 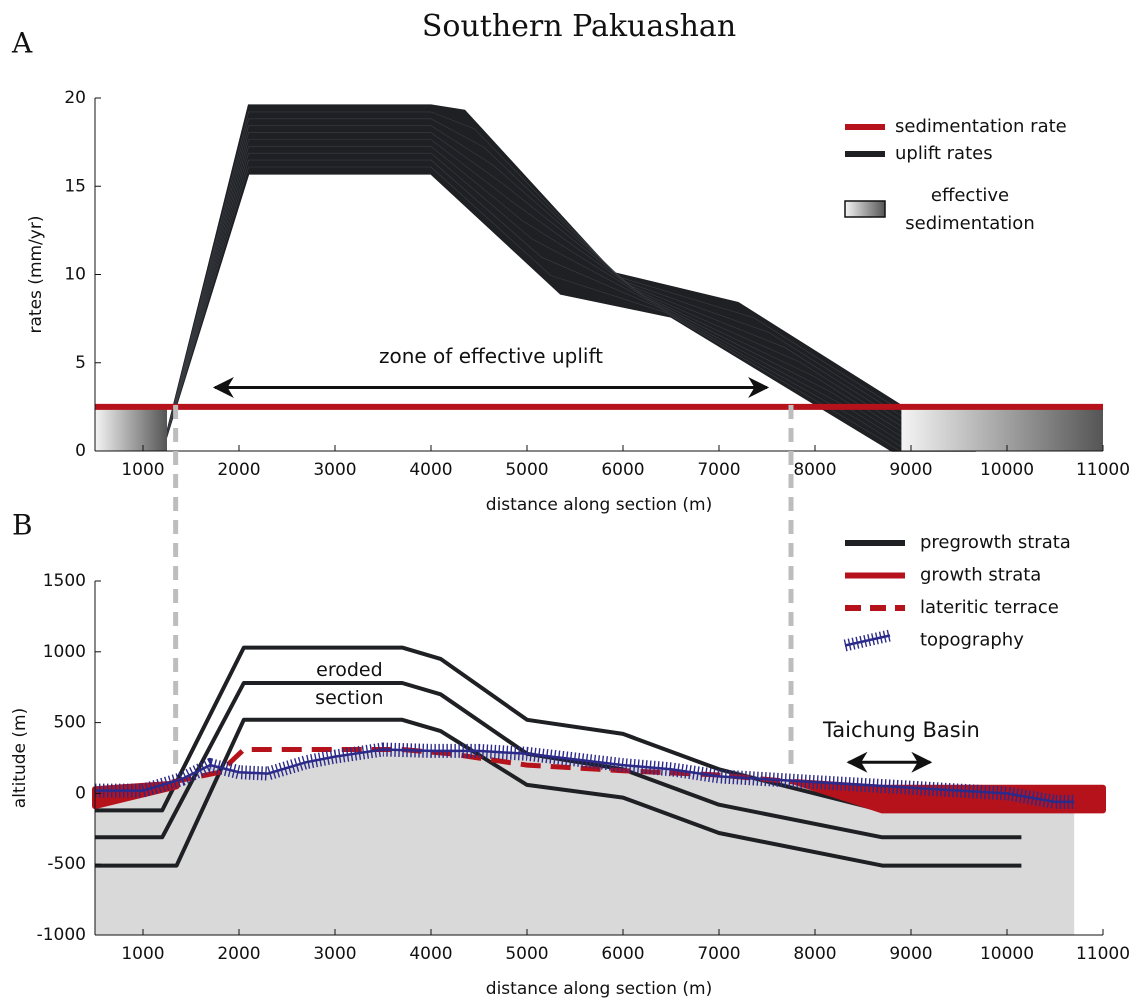 I want to click on y-tick-label: -1000, so click(x=61, y=935).